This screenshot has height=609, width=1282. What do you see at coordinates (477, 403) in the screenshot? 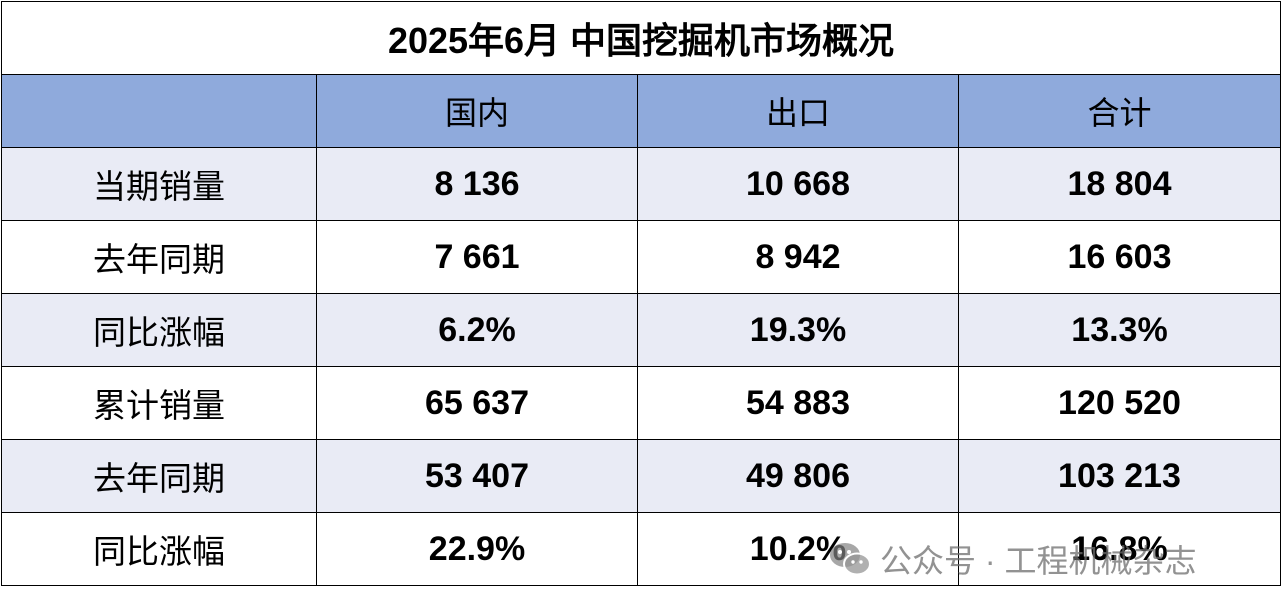
I see `cell: 65 637` at bounding box center [477, 403].